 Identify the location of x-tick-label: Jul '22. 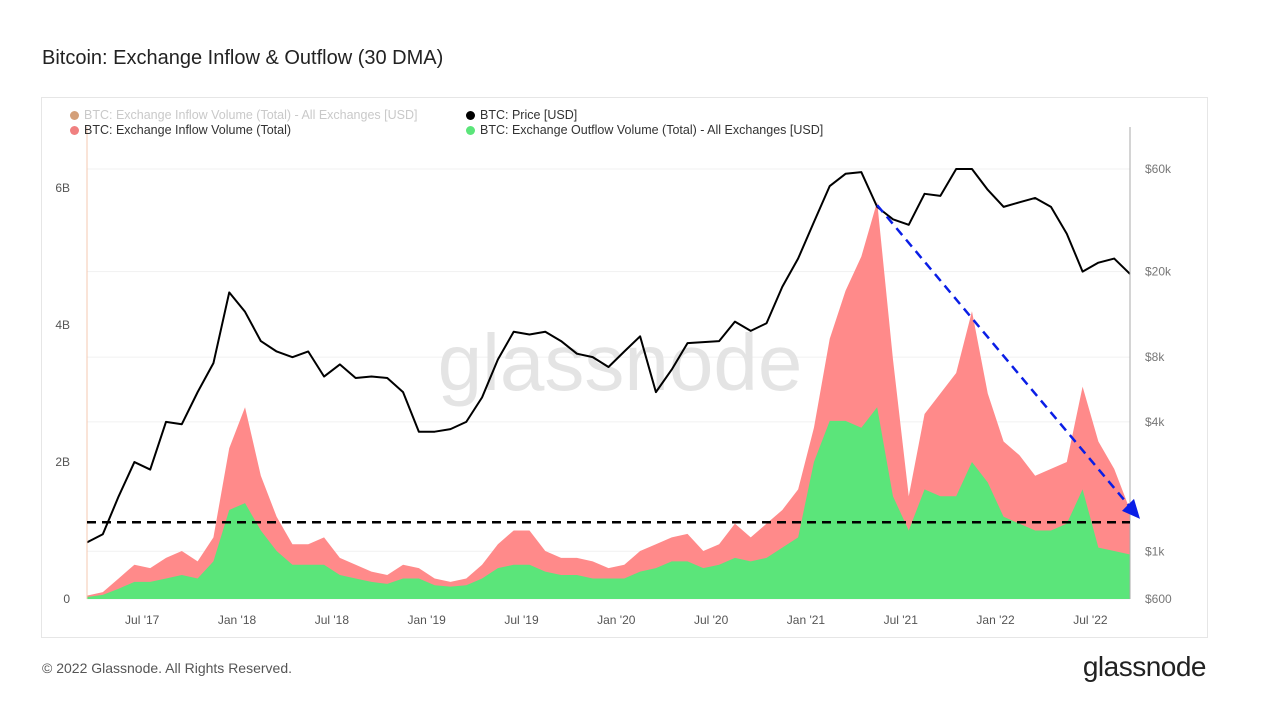
(1090, 620).